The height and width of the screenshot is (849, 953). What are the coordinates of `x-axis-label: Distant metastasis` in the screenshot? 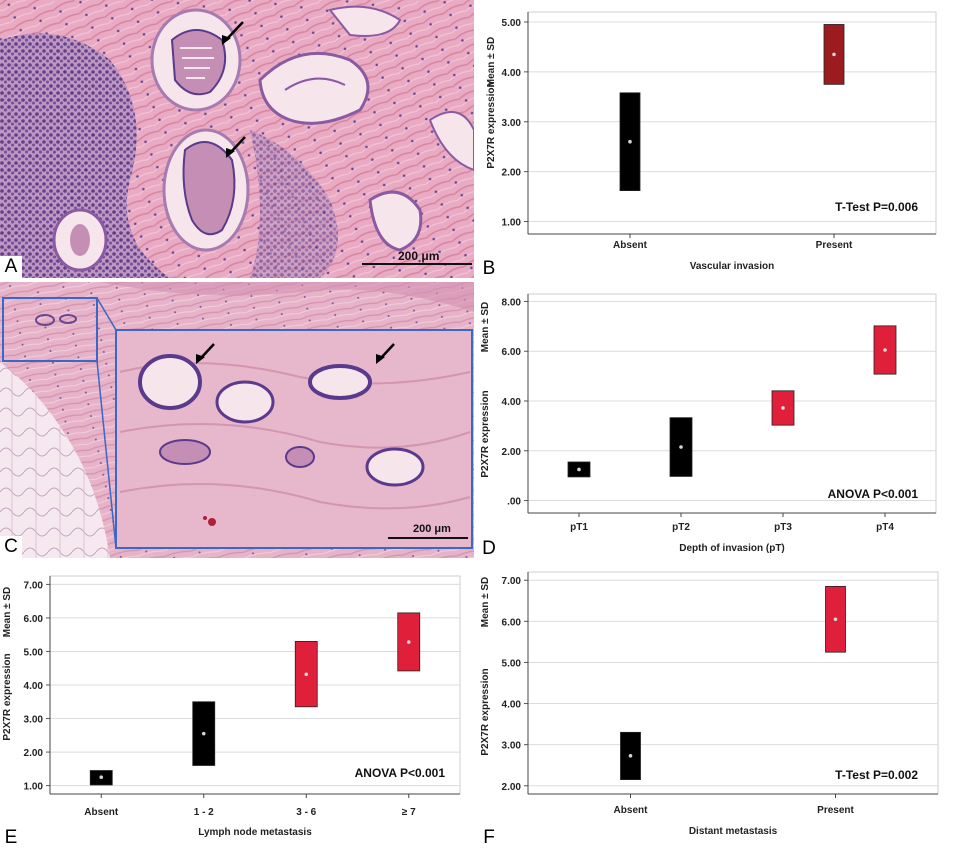 It's located at (733, 831).